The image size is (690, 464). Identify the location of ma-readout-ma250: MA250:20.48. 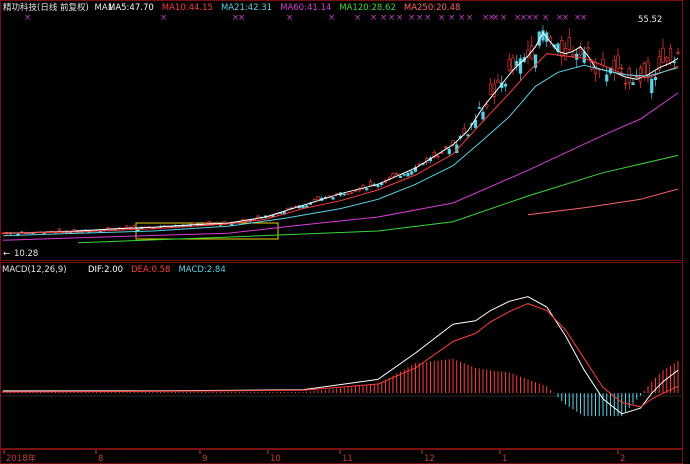
(432, 8).